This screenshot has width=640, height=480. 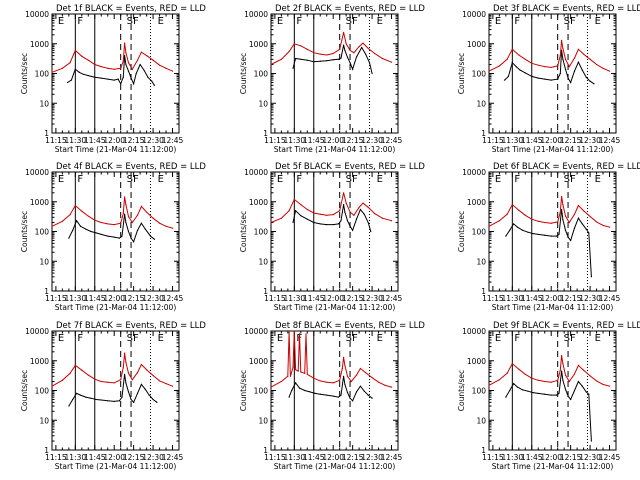 What do you see at coordinates (532, 140) in the screenshot?
I see `x-tick-label: 11:45` at bounding box center [532, 140].